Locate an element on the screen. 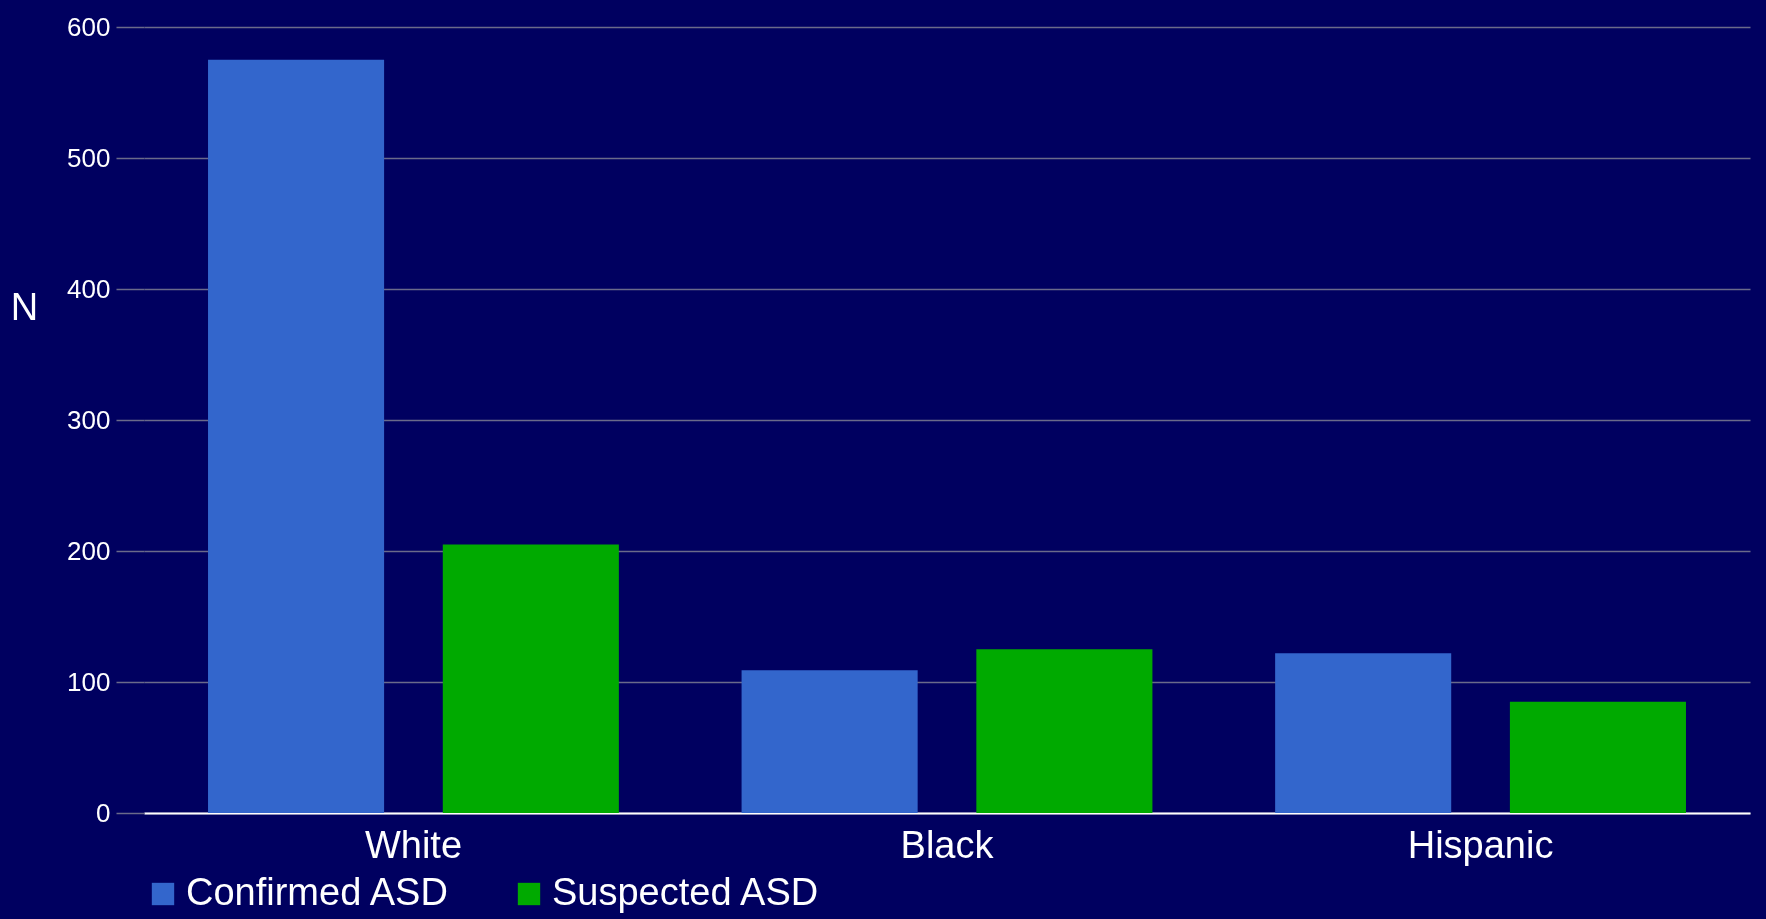  y-tick-label: 600 is located at coordinates (89, 26).